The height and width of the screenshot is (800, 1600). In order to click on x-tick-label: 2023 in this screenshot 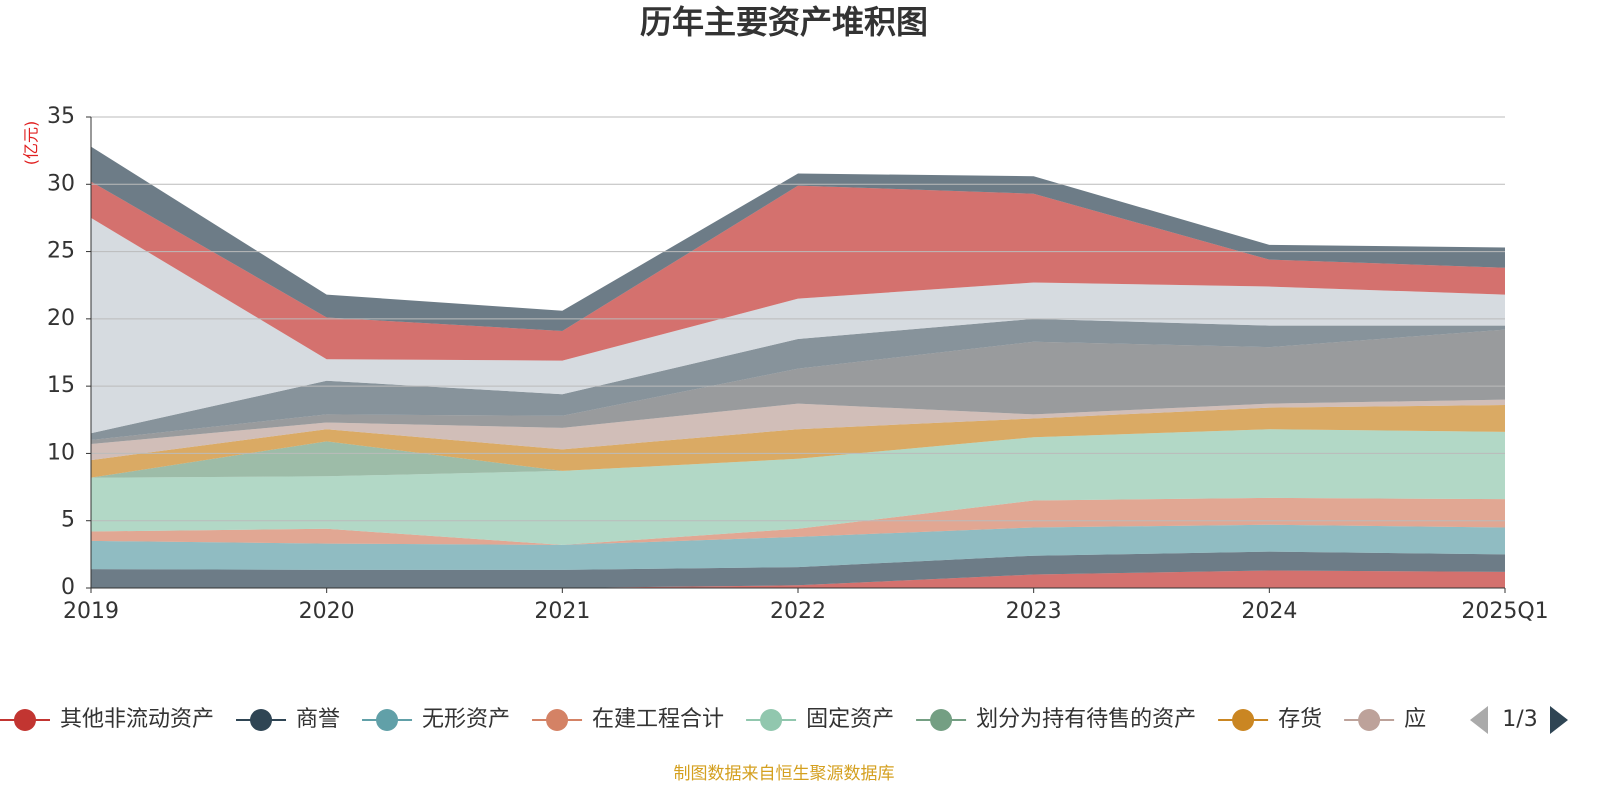, I will do `click(1034, 611)`.